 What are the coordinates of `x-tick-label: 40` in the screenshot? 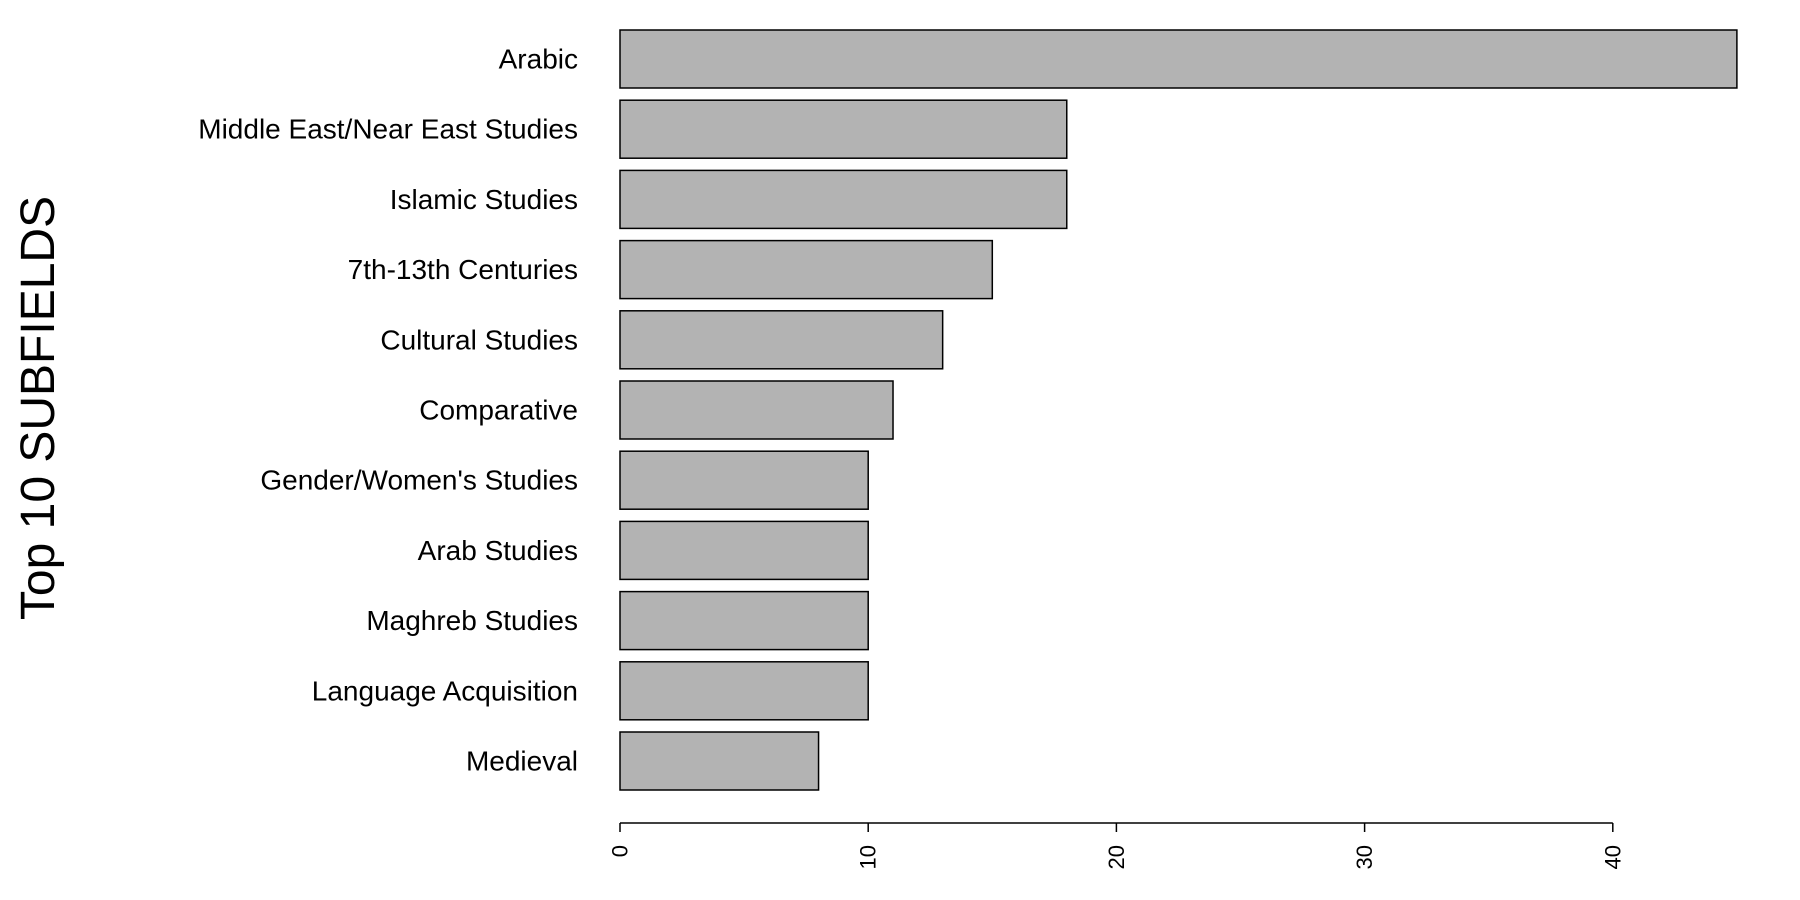 It's located at (1612, 857).